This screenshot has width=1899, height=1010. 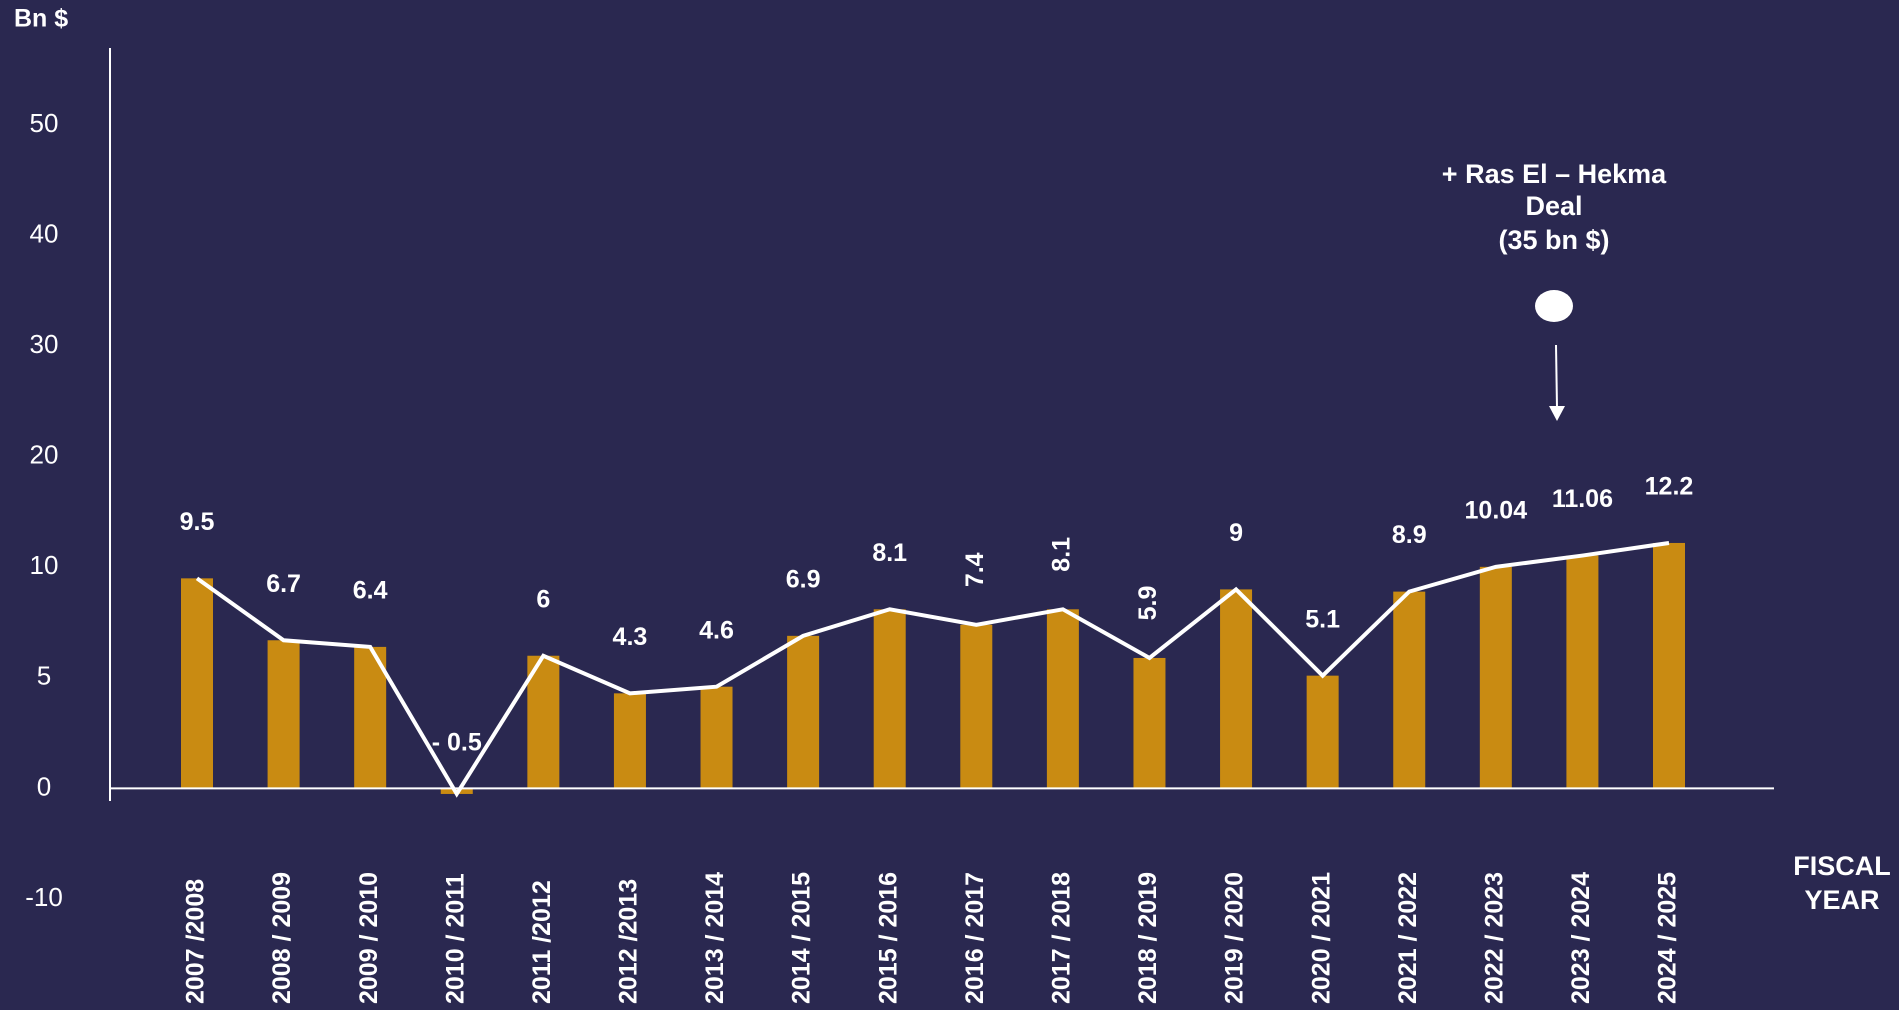 What do you see at coordinates (629, 941) in the screenshot?
I see `x-tick-label: 2012 /2013` at bounding box center [629, 941].